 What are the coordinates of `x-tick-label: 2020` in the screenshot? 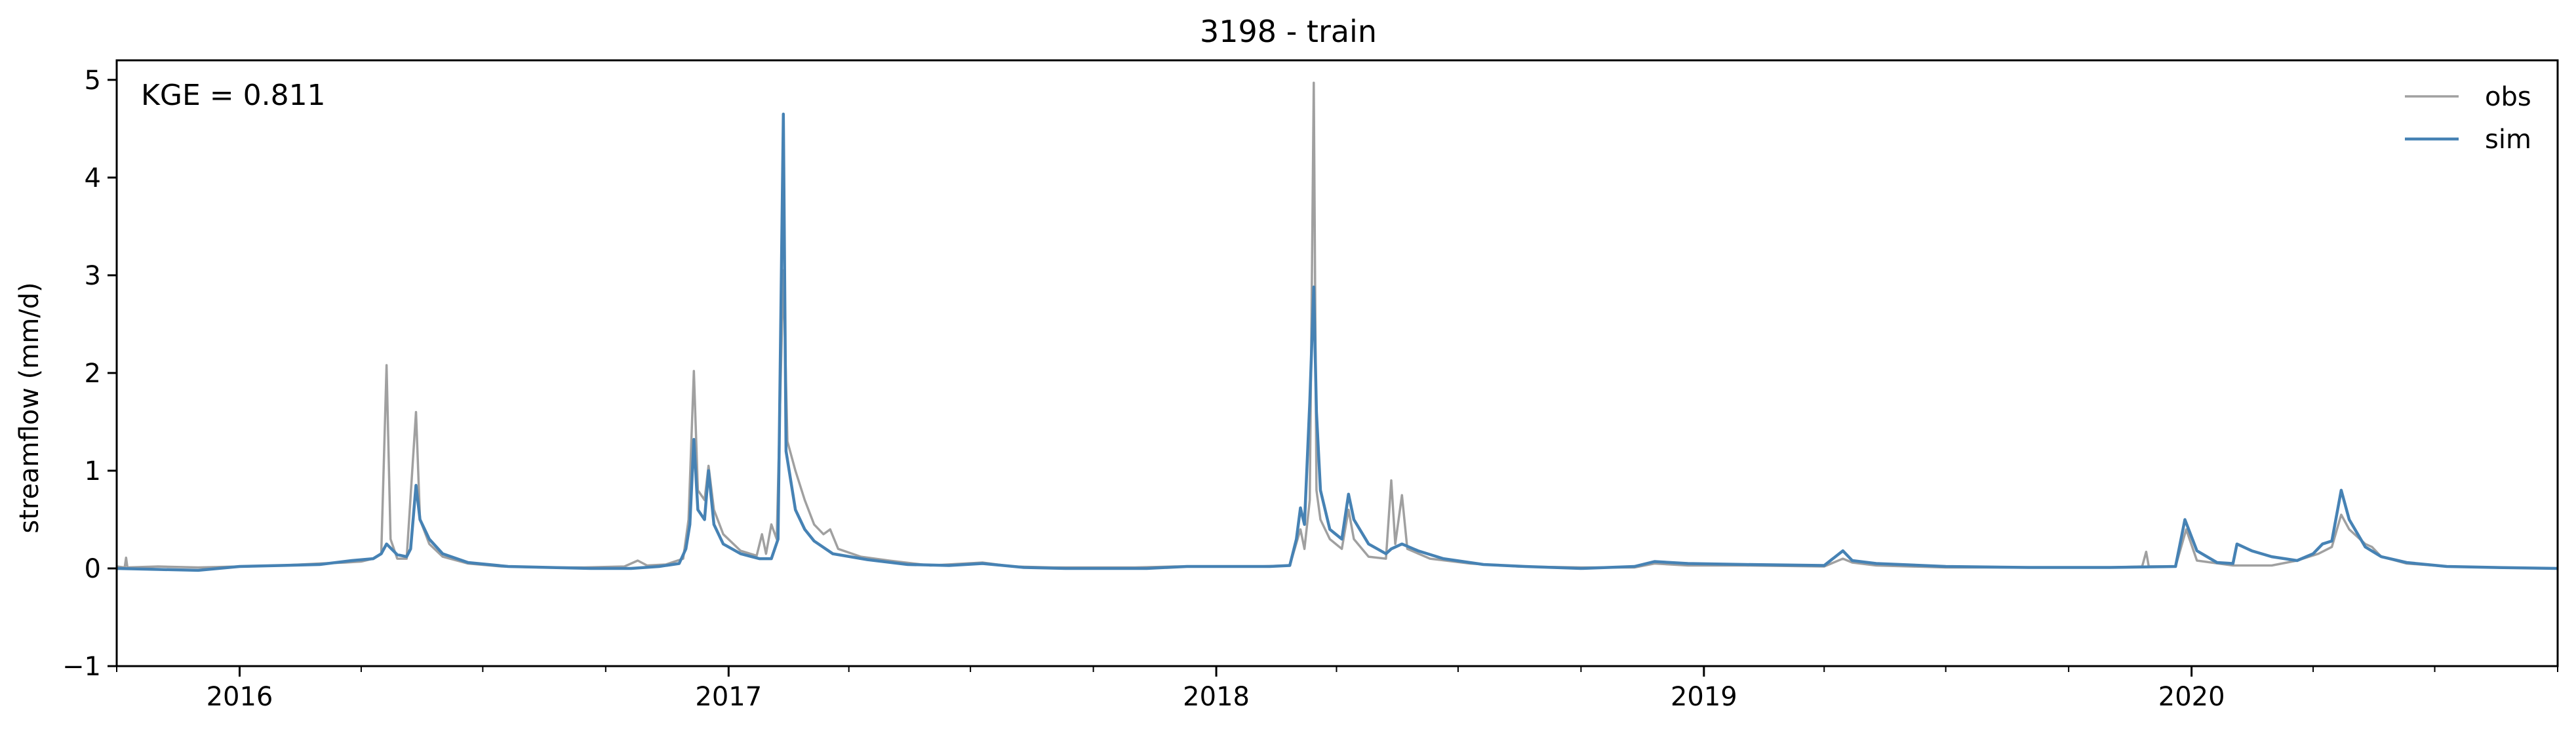 It's located at (2191, 697).